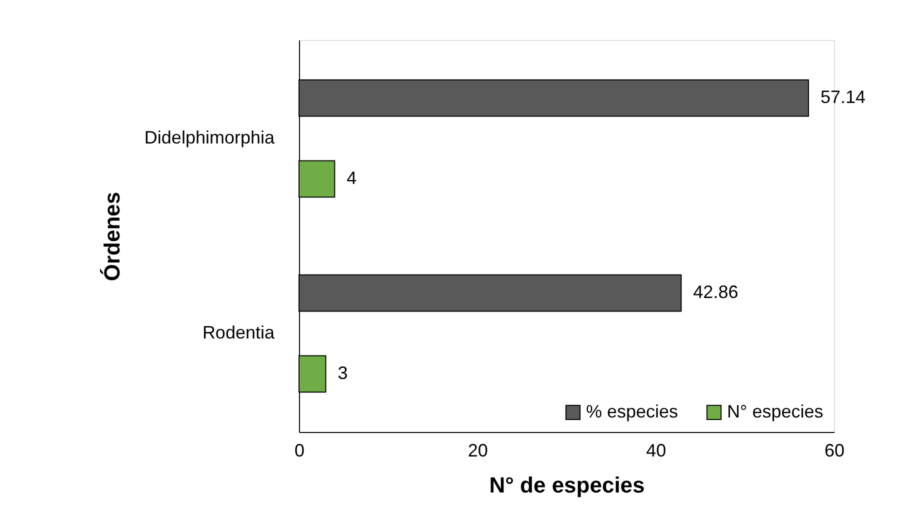  Describe the element at coordinates (478, 450) in the screenshot. I see `x-tick-label: 20` at that location.